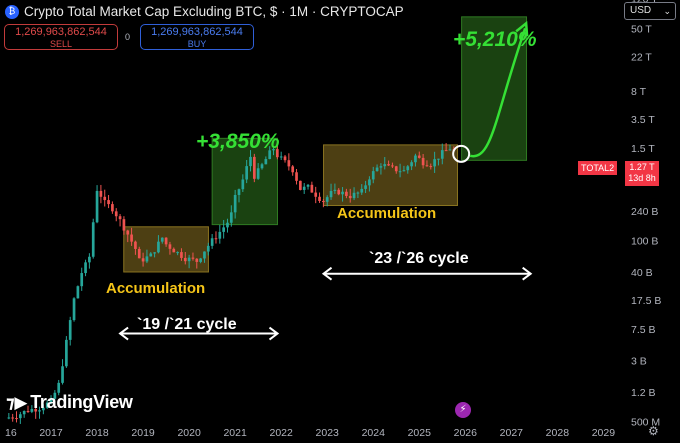 The width and height of the screenshot is (680, 443). I want to click on y-tick-label: 17.5 B, so click(646, 301).